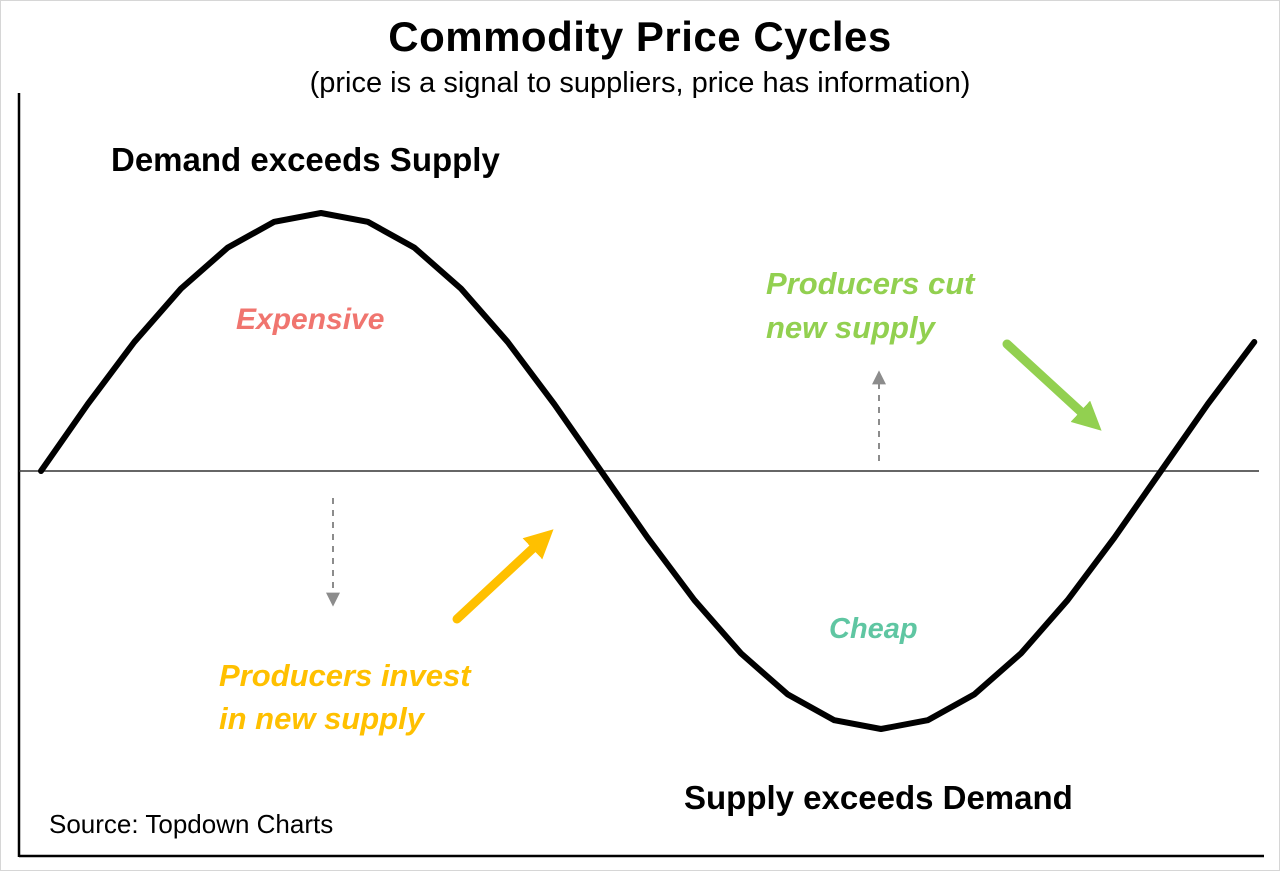 The image size is (1280, 871). Describe the element at coordinates (870, 306) in the screenshot. I see `label-producers-cut: Producers cut new supply` at that location.